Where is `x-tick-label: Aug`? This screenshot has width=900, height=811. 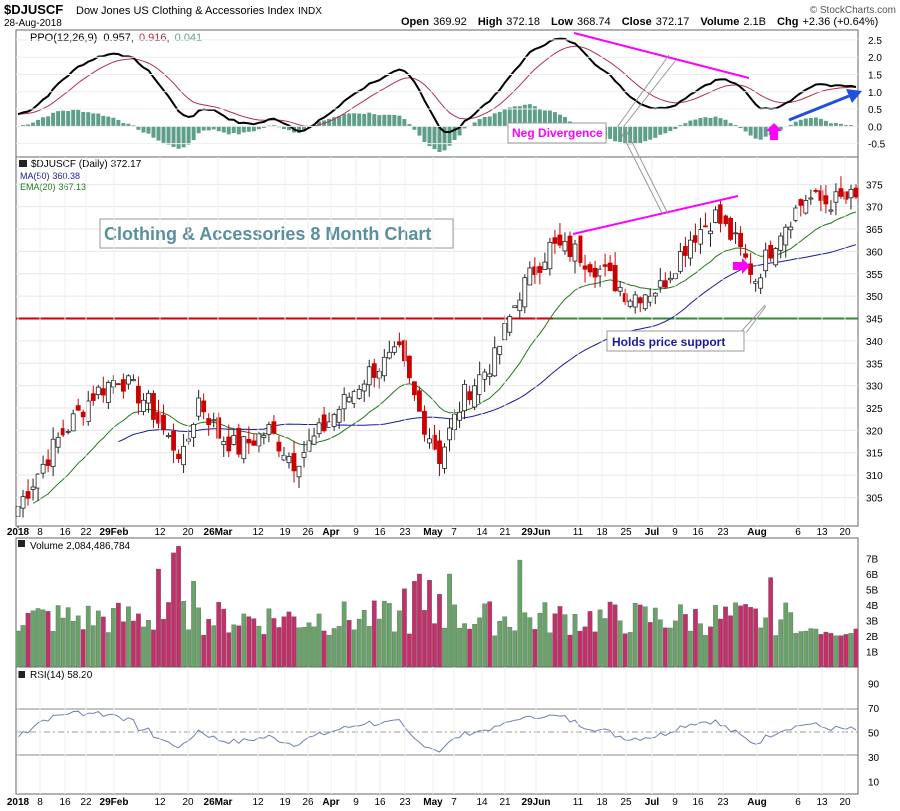
x-tick-label: Aug is located at coordinates (756, 802).